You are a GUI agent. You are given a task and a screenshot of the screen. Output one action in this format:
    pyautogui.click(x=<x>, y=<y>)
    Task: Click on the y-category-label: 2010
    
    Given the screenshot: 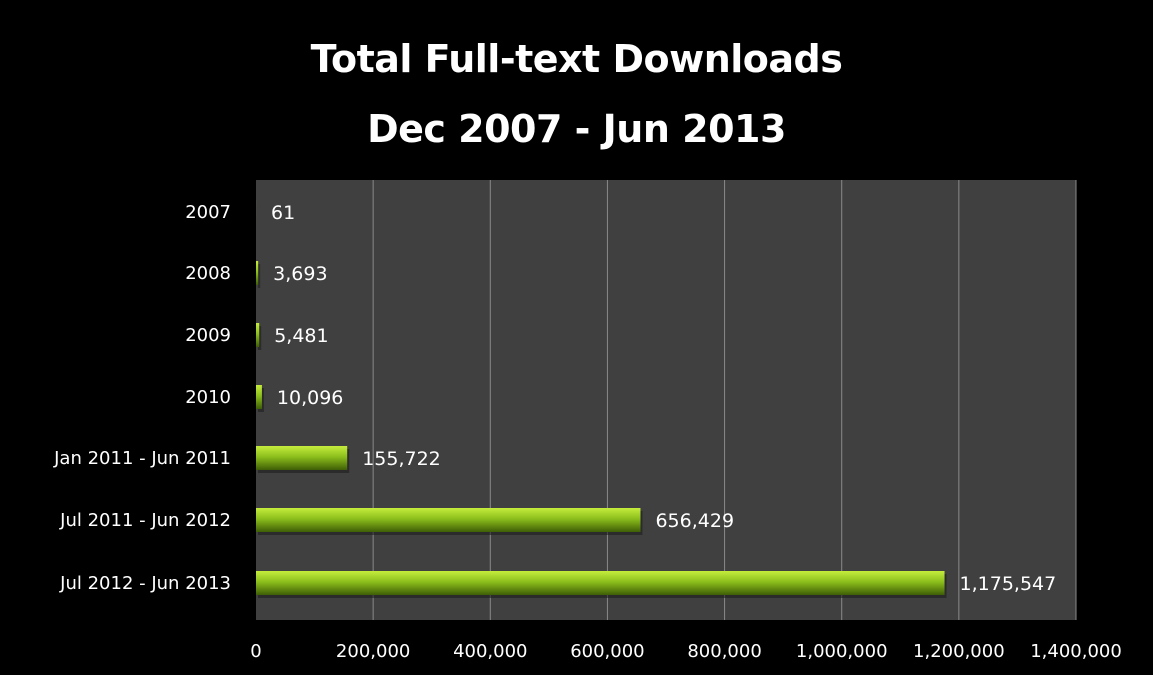 What is the action you would take?
    pyautogui.click(x=208, y=397)
    